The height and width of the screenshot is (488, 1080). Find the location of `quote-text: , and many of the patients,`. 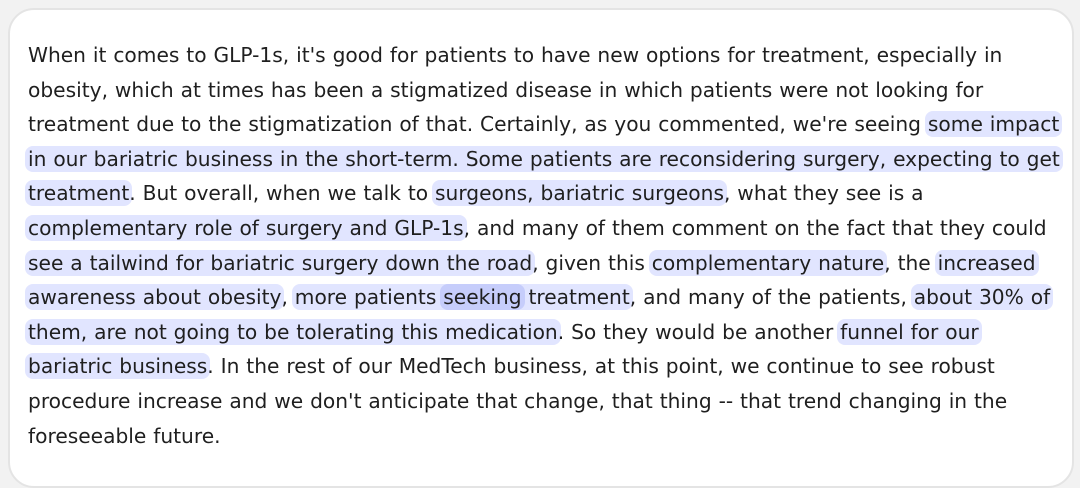

quote-text: , and many of the patients, is located at coordinates (771, 297).